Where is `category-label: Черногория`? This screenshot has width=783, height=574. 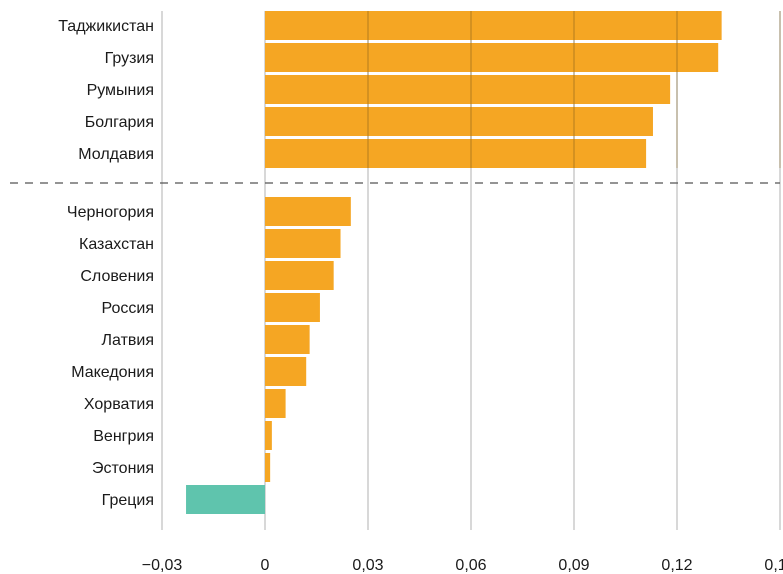
category-label: Черногория is located at coordinates (110, 212).